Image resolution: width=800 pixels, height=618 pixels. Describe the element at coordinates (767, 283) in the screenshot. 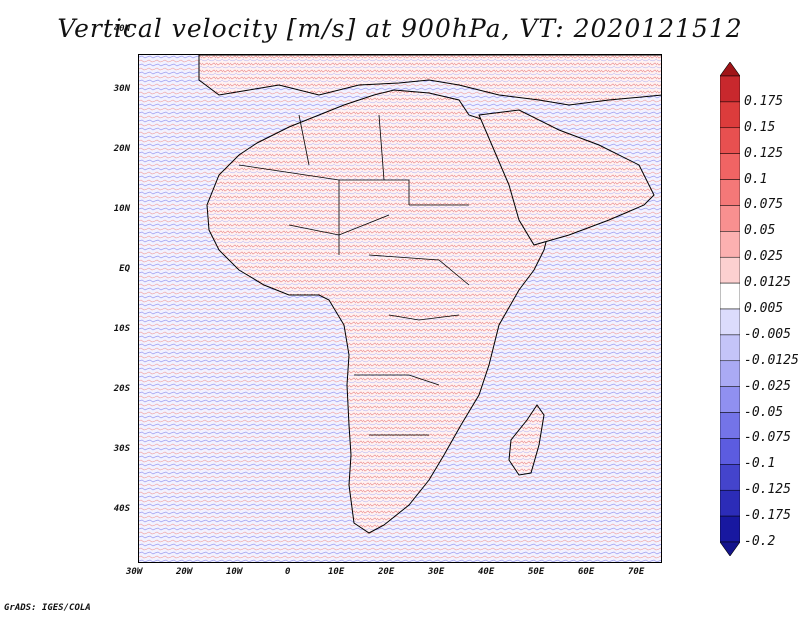

I see `colorbar-label: 0.0125` at that location.